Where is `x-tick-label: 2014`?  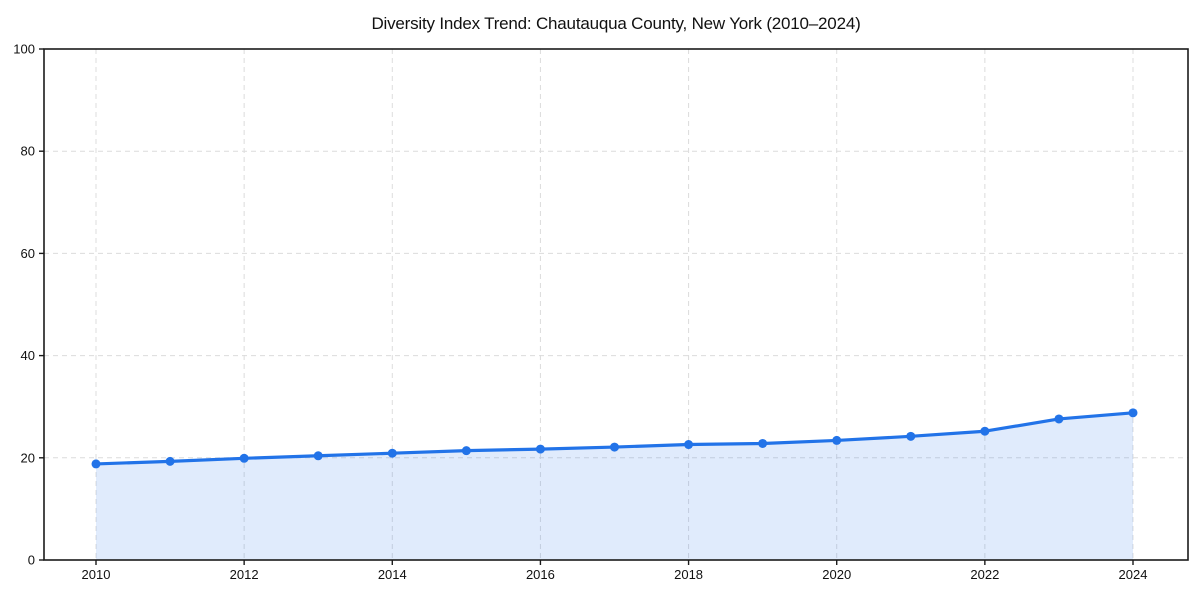
x-tick-label: 2014 is located at coordinates (392, 574).